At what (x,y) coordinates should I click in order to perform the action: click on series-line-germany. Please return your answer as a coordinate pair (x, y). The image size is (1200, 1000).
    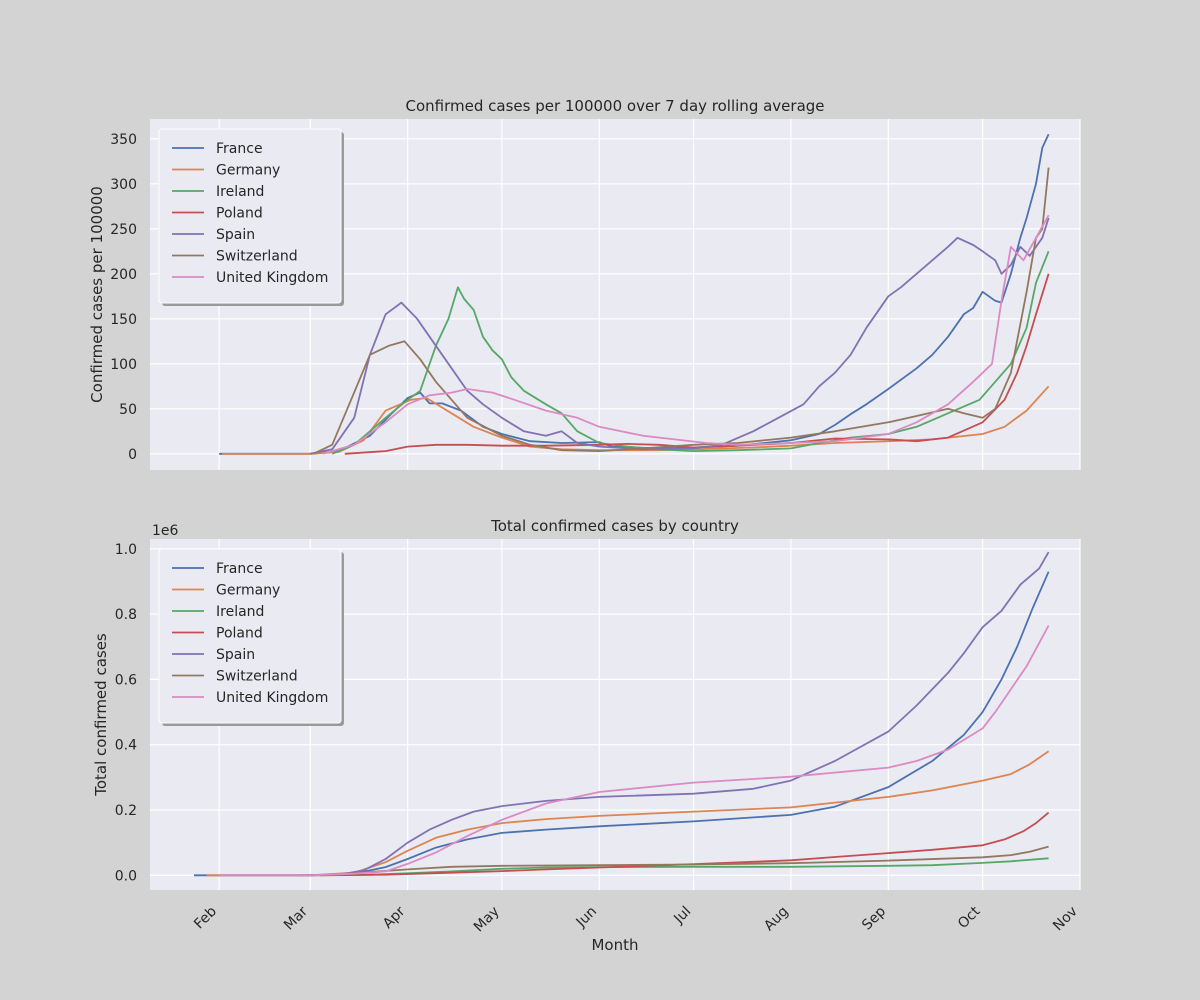
    Looking at the image, I should click on (628, 813).